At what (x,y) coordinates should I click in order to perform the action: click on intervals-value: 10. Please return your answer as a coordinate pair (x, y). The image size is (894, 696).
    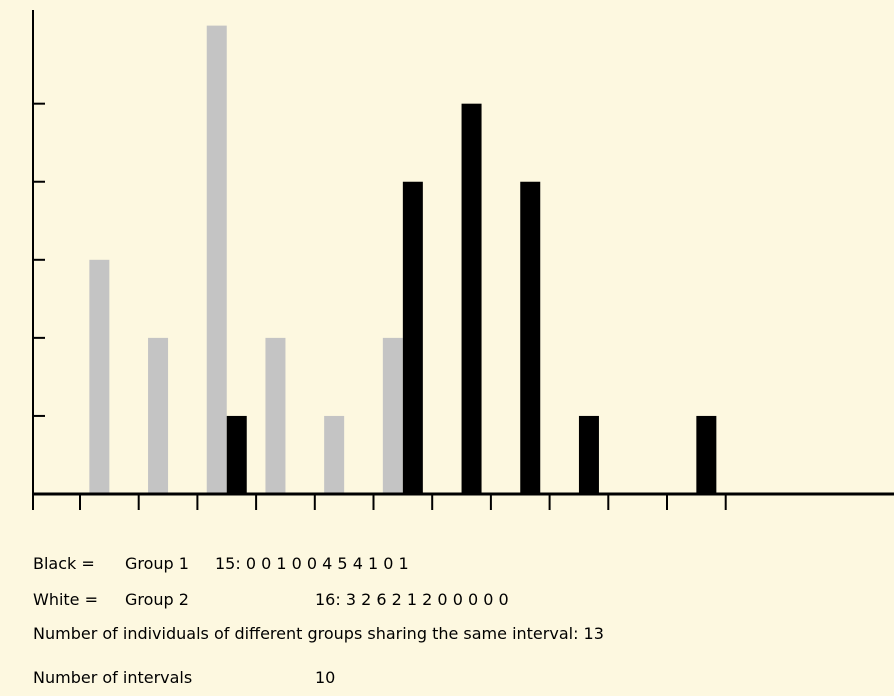
    Looking at the image, I should click on (325, 677).